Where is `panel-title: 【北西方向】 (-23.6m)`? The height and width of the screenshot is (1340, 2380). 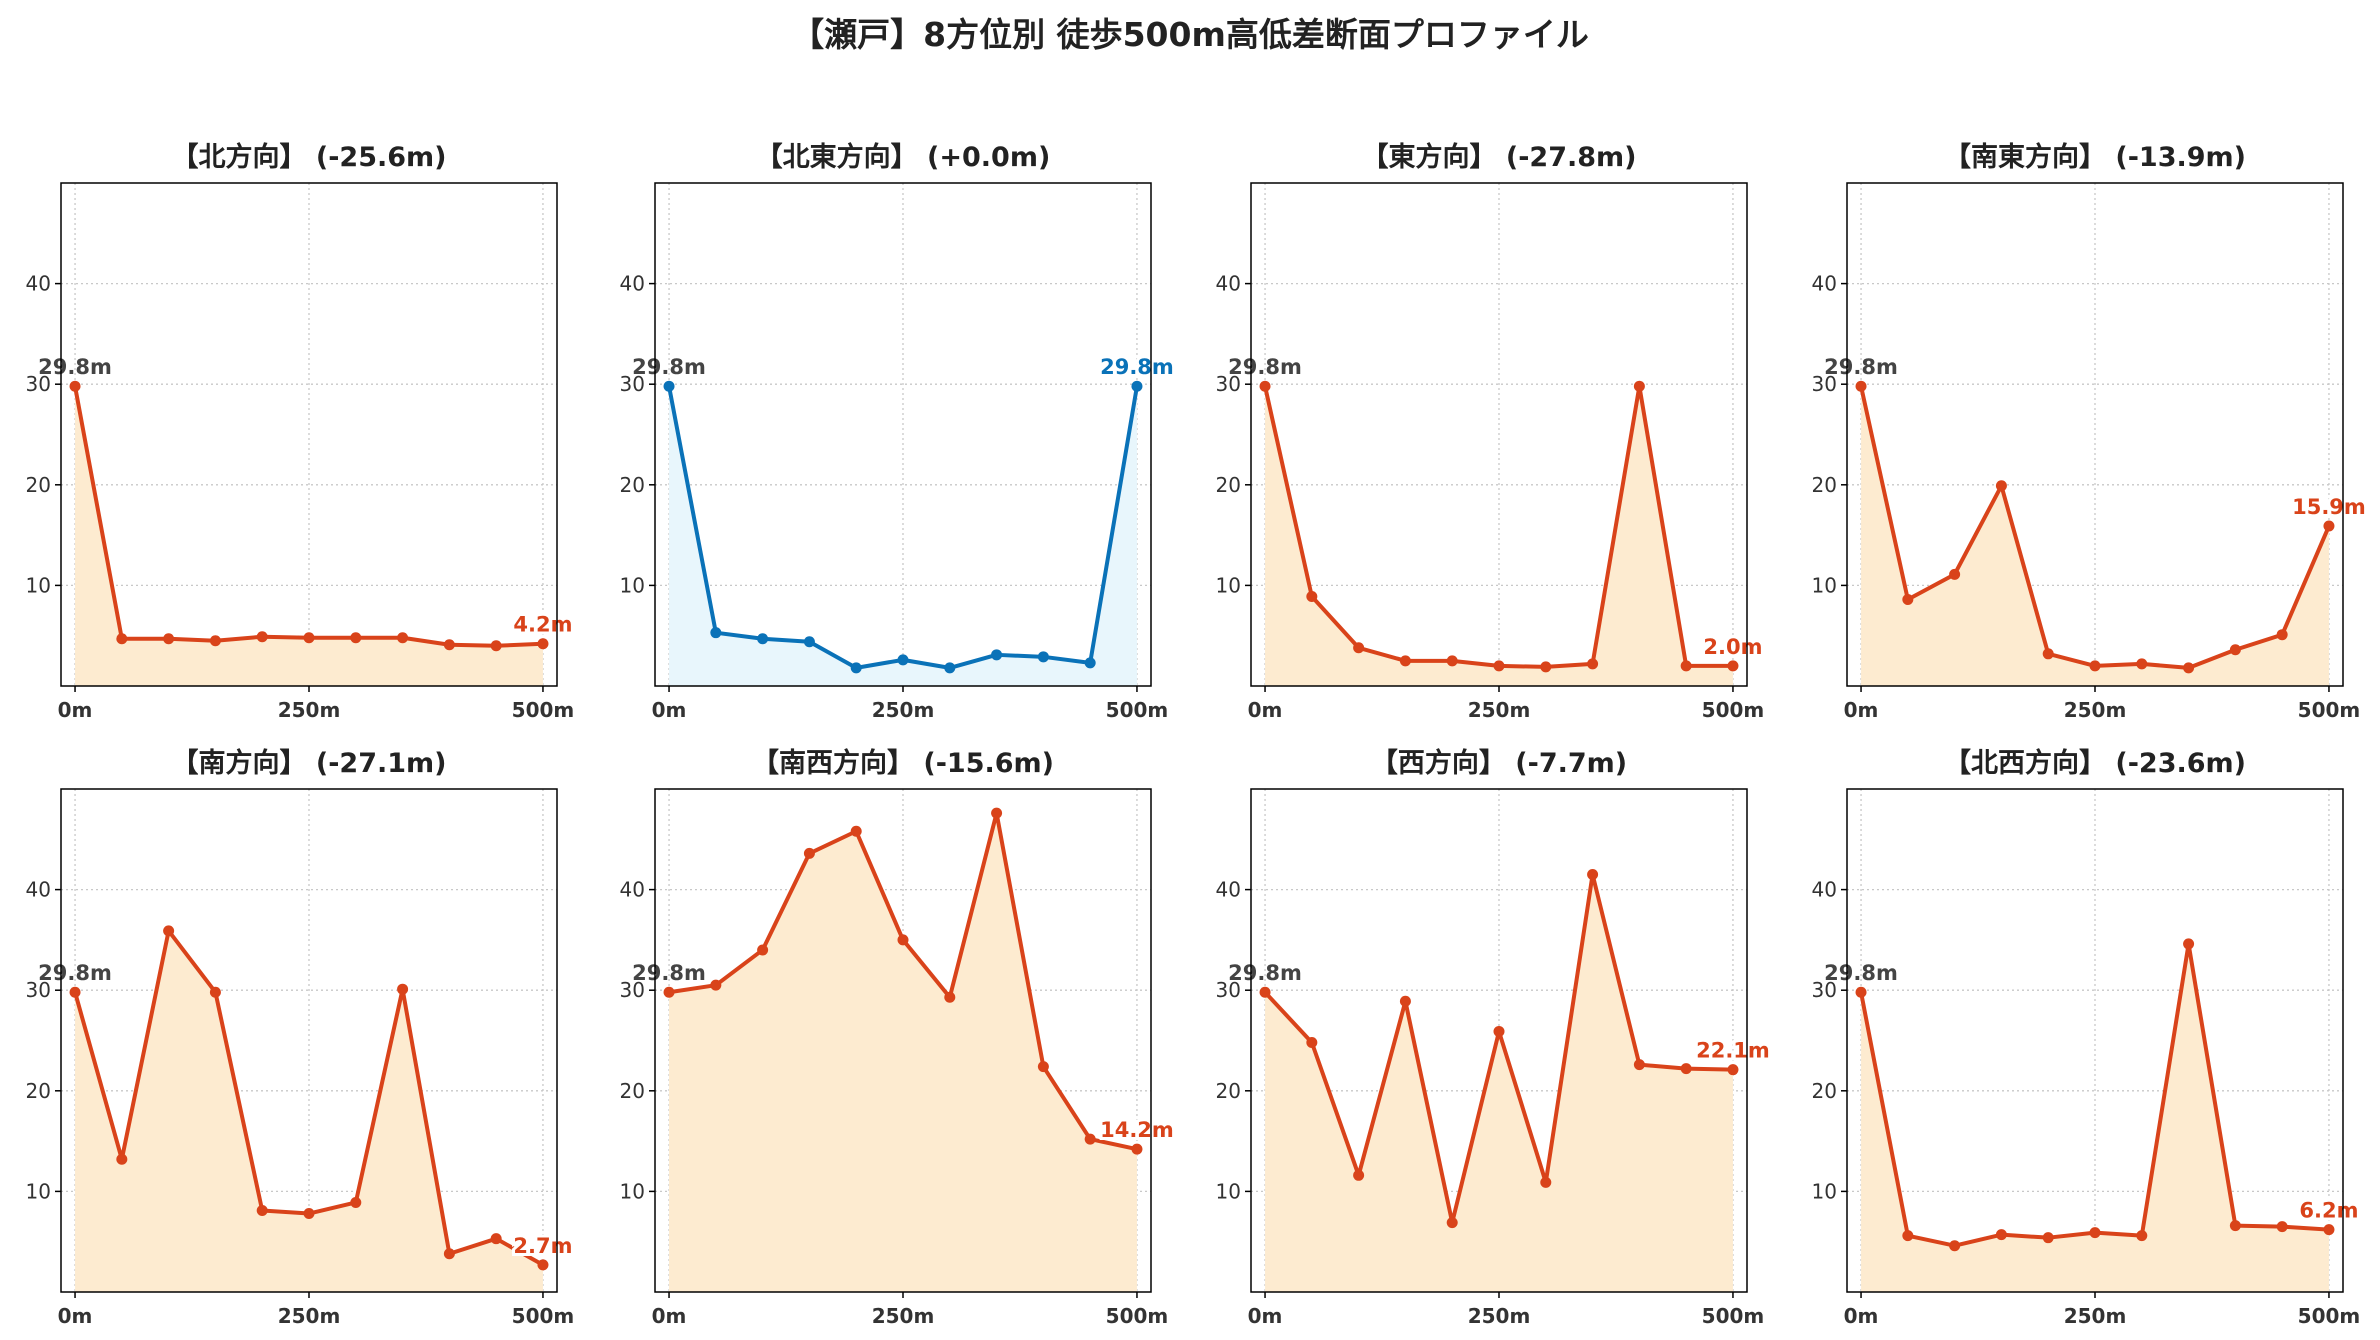 panel-title: 【北西方向】 (-23.6m) is located at coordinates (2095, 763).